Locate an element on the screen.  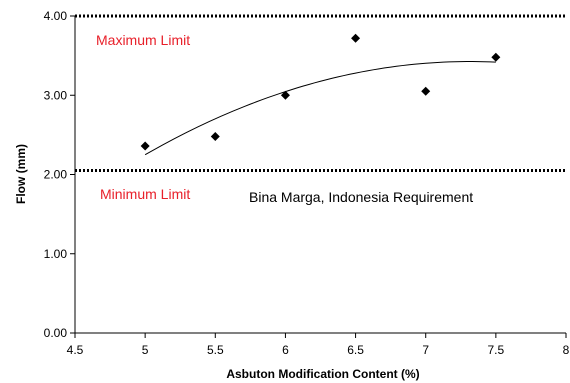
maximum-limit-label: Maximum Limit is located at coordinates (143, 40).